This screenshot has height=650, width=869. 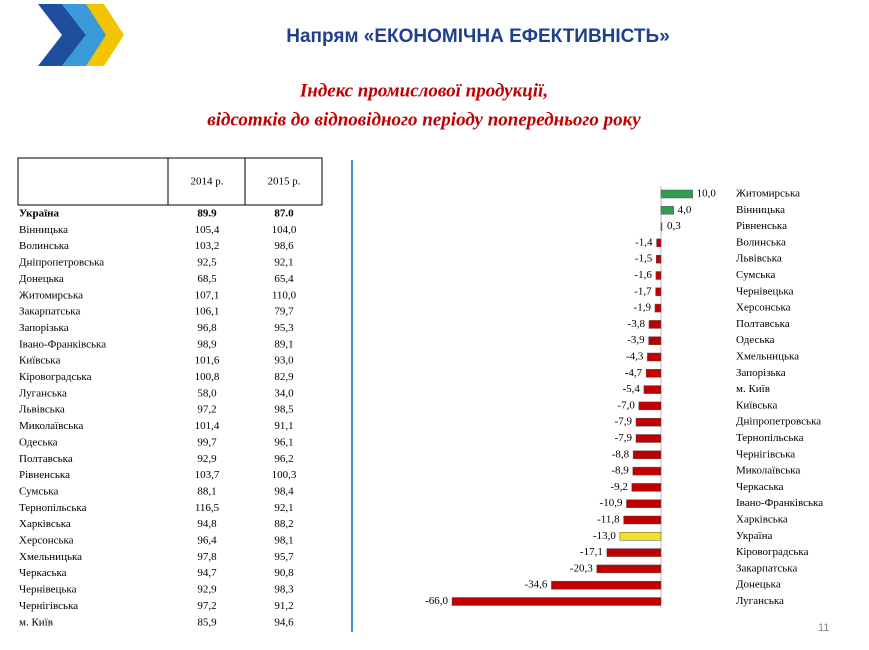 I want to click on row-label: Луганська, so click(x=43, y=393).